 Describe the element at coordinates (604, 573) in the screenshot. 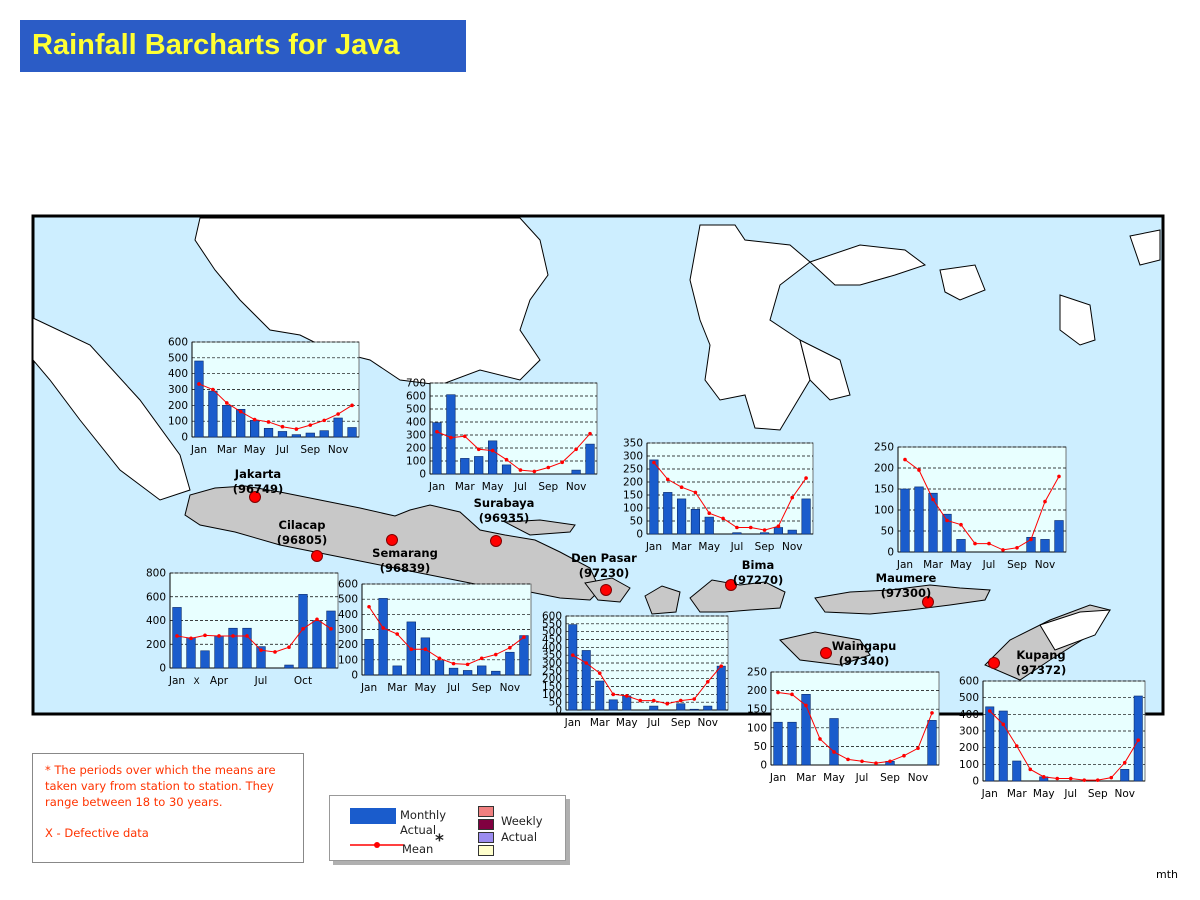

I see `station-id: (97230)` at that location.